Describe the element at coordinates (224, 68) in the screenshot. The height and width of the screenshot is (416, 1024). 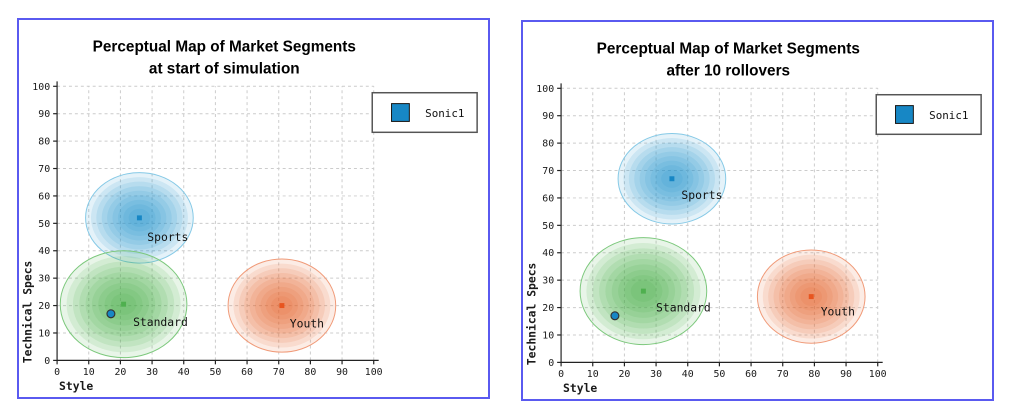
I see `chart-title-line2: at start of simulation` at that location.